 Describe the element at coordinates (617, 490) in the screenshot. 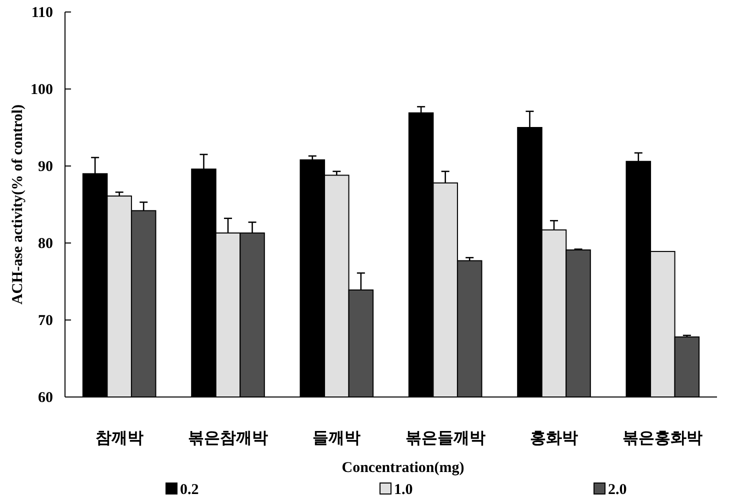

I see `legend-label: 2.0` at that location.